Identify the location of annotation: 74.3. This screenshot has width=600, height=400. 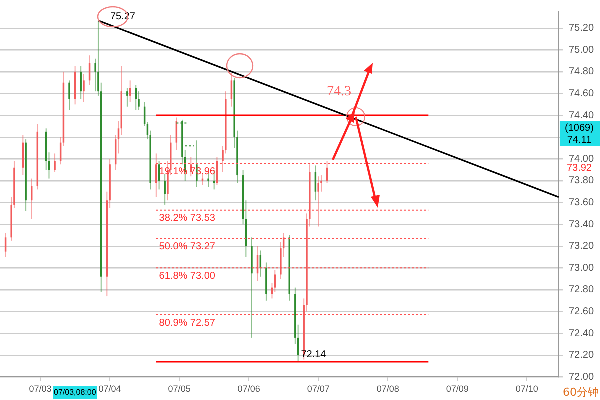
(339, 92).